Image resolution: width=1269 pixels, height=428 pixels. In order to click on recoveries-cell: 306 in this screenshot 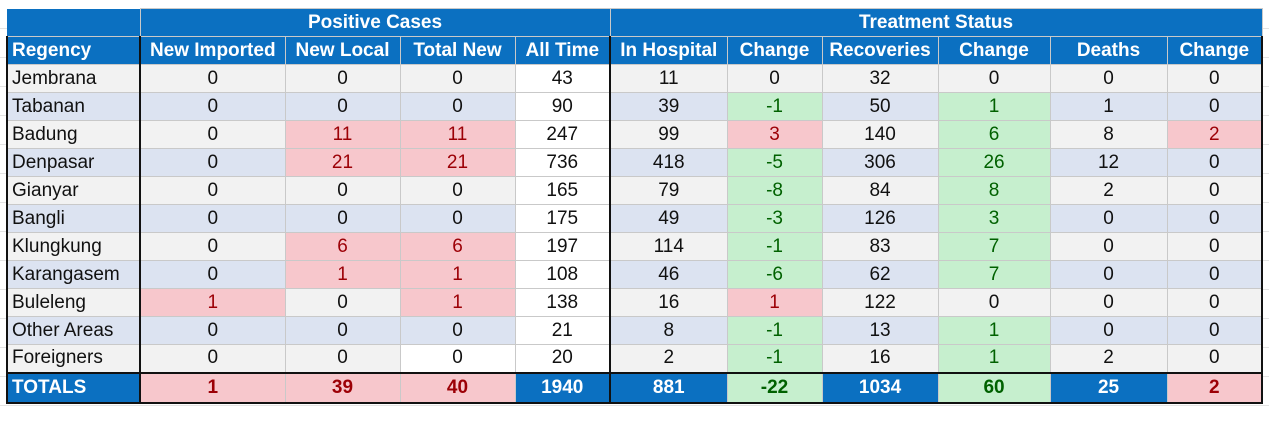, I will do `click(880, 162)`.